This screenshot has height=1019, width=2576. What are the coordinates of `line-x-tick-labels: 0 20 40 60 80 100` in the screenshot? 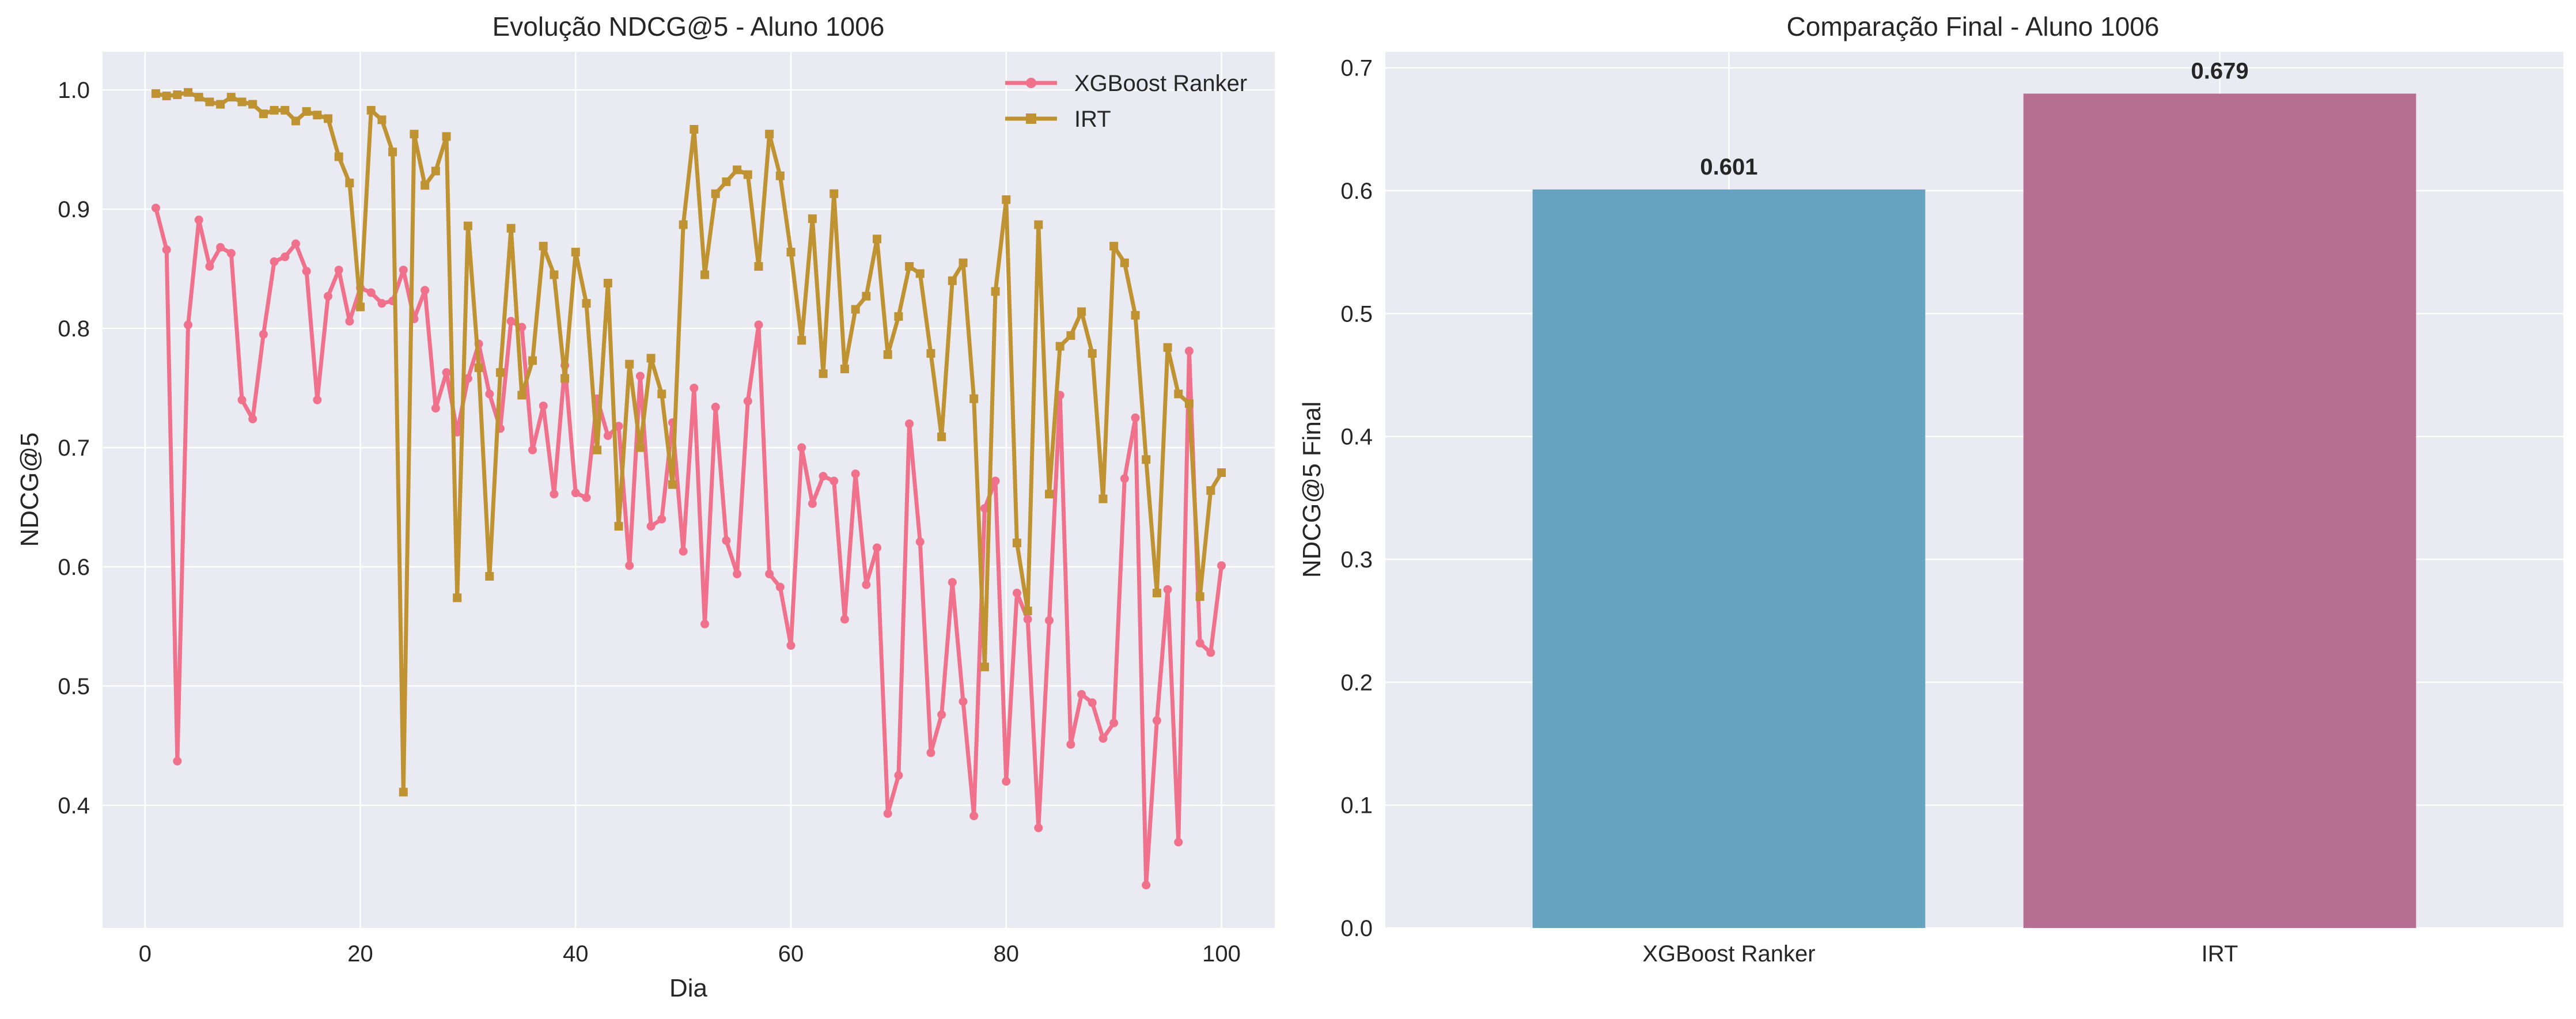 It's located at (690, 954).